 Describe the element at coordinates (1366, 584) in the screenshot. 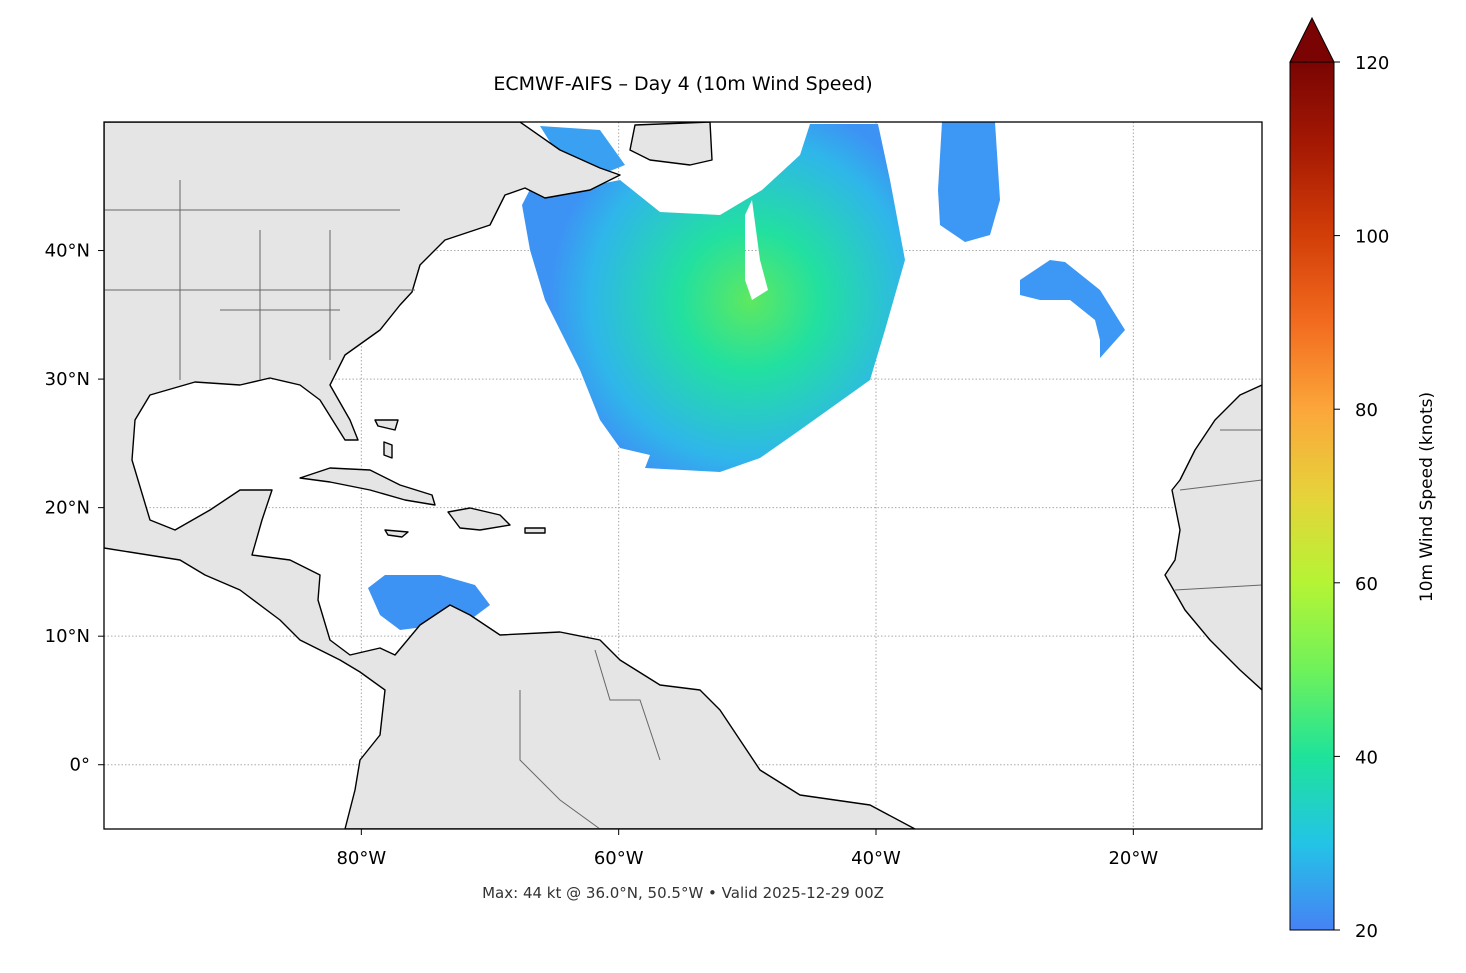

I see `colorbar-tick-label: 60` at that location.